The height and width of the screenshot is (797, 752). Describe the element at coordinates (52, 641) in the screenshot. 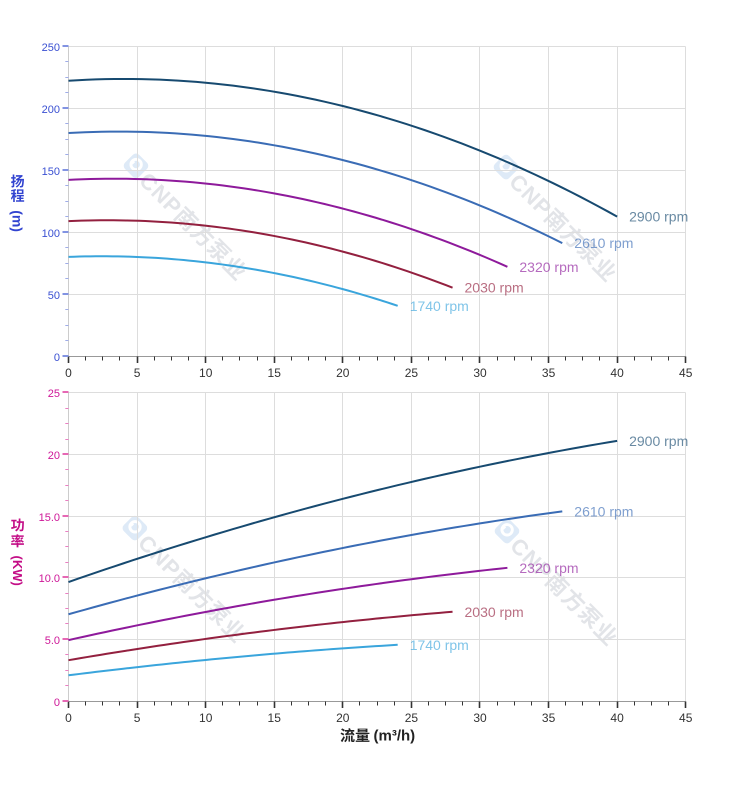

I see `svg-text: 5.0` at that location.